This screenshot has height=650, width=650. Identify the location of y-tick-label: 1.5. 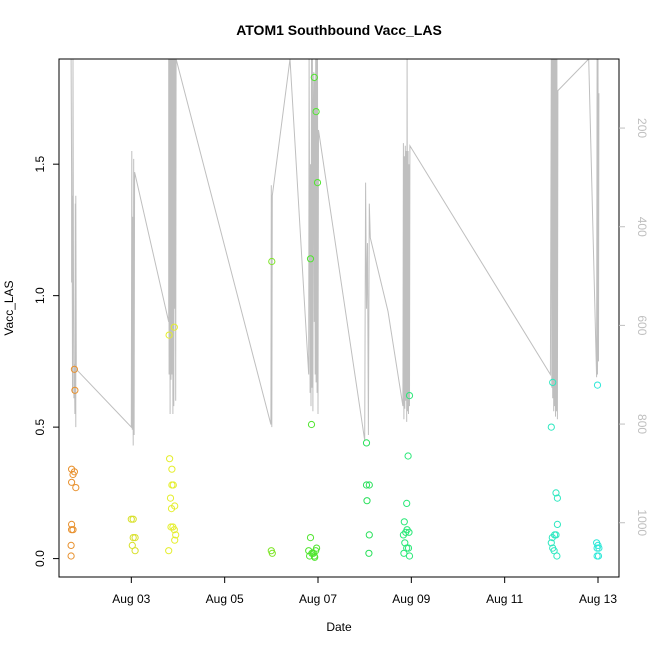
(40, 164).